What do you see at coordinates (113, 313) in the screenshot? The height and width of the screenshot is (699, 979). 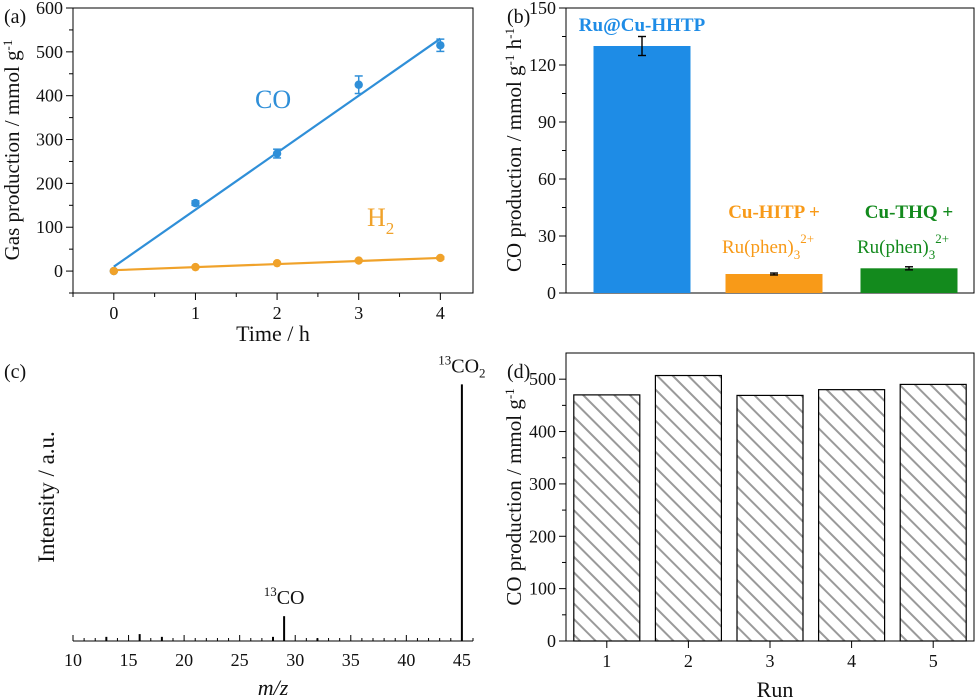 I see `panel-a-xtick-label: 0` at bounding box center [113, 313].